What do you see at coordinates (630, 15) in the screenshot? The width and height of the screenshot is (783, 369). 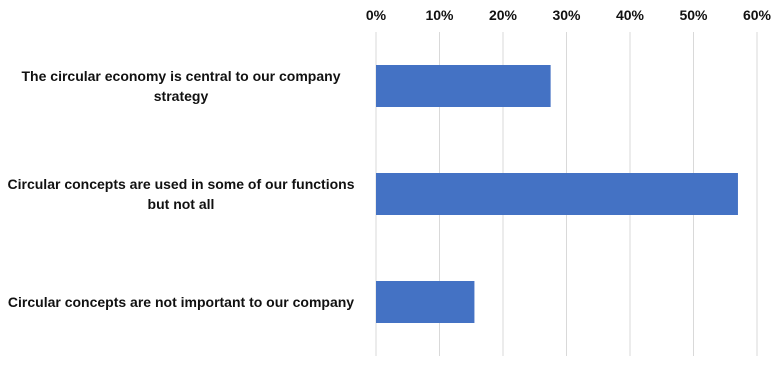 I see `x-tick-label: 40%` at bounding box center [630, 15].